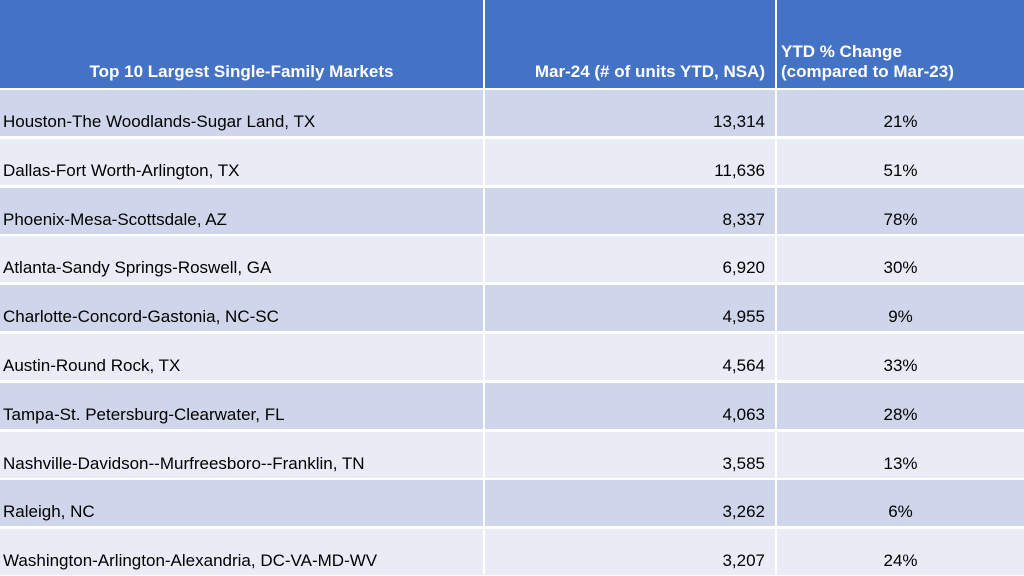  I want to click on change-cell-text: 13%, so click(900, 463).